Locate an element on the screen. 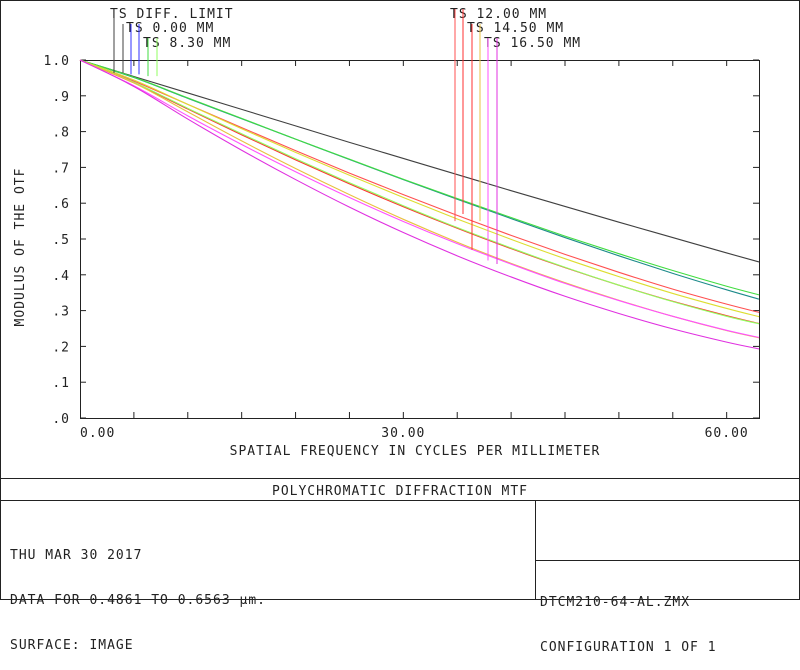 The height and width of the screenshot is (670, 800). legend-label-3: TS 12.00 MM is located at coordinates (498, 14).